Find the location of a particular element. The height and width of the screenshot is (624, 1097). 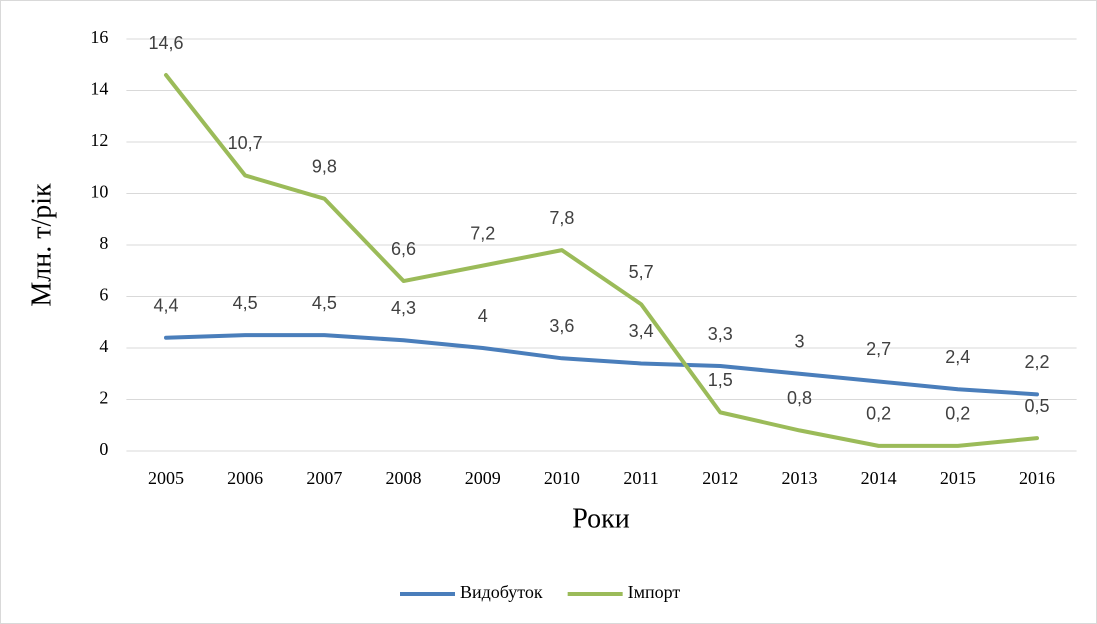

data-label: 2,4 is located at coordinates (957, 357).